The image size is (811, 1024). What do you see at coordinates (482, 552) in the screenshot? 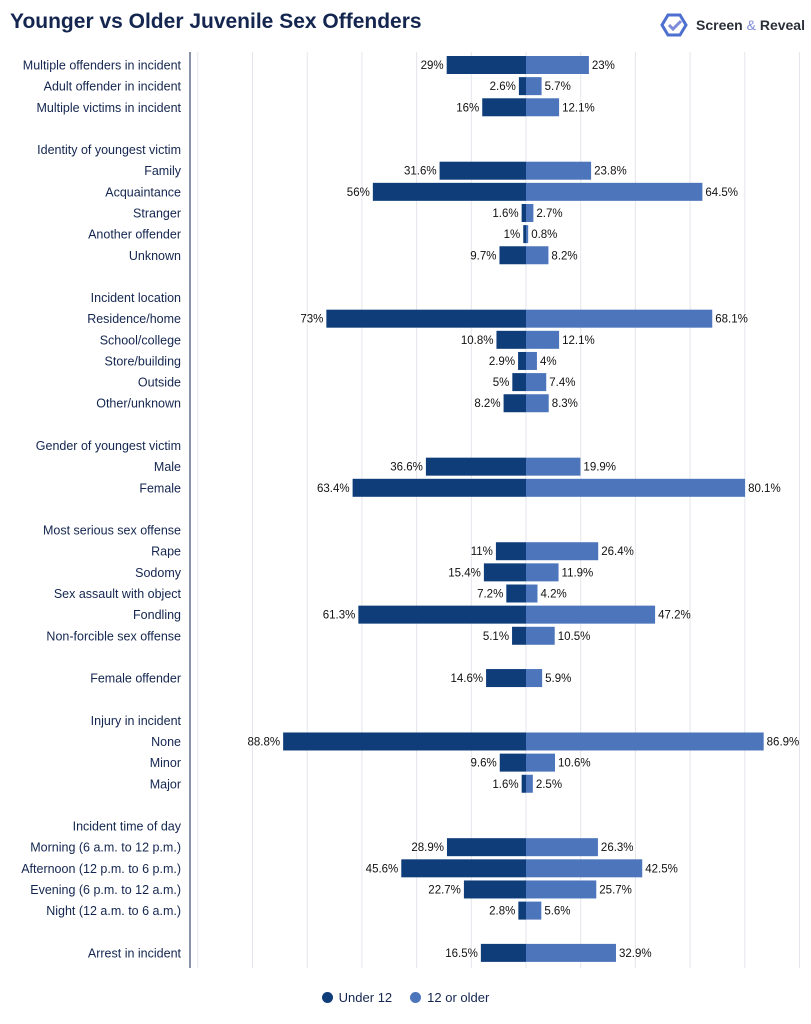
I see `data-label-under12: 11%` at bounding box center [482, 552].